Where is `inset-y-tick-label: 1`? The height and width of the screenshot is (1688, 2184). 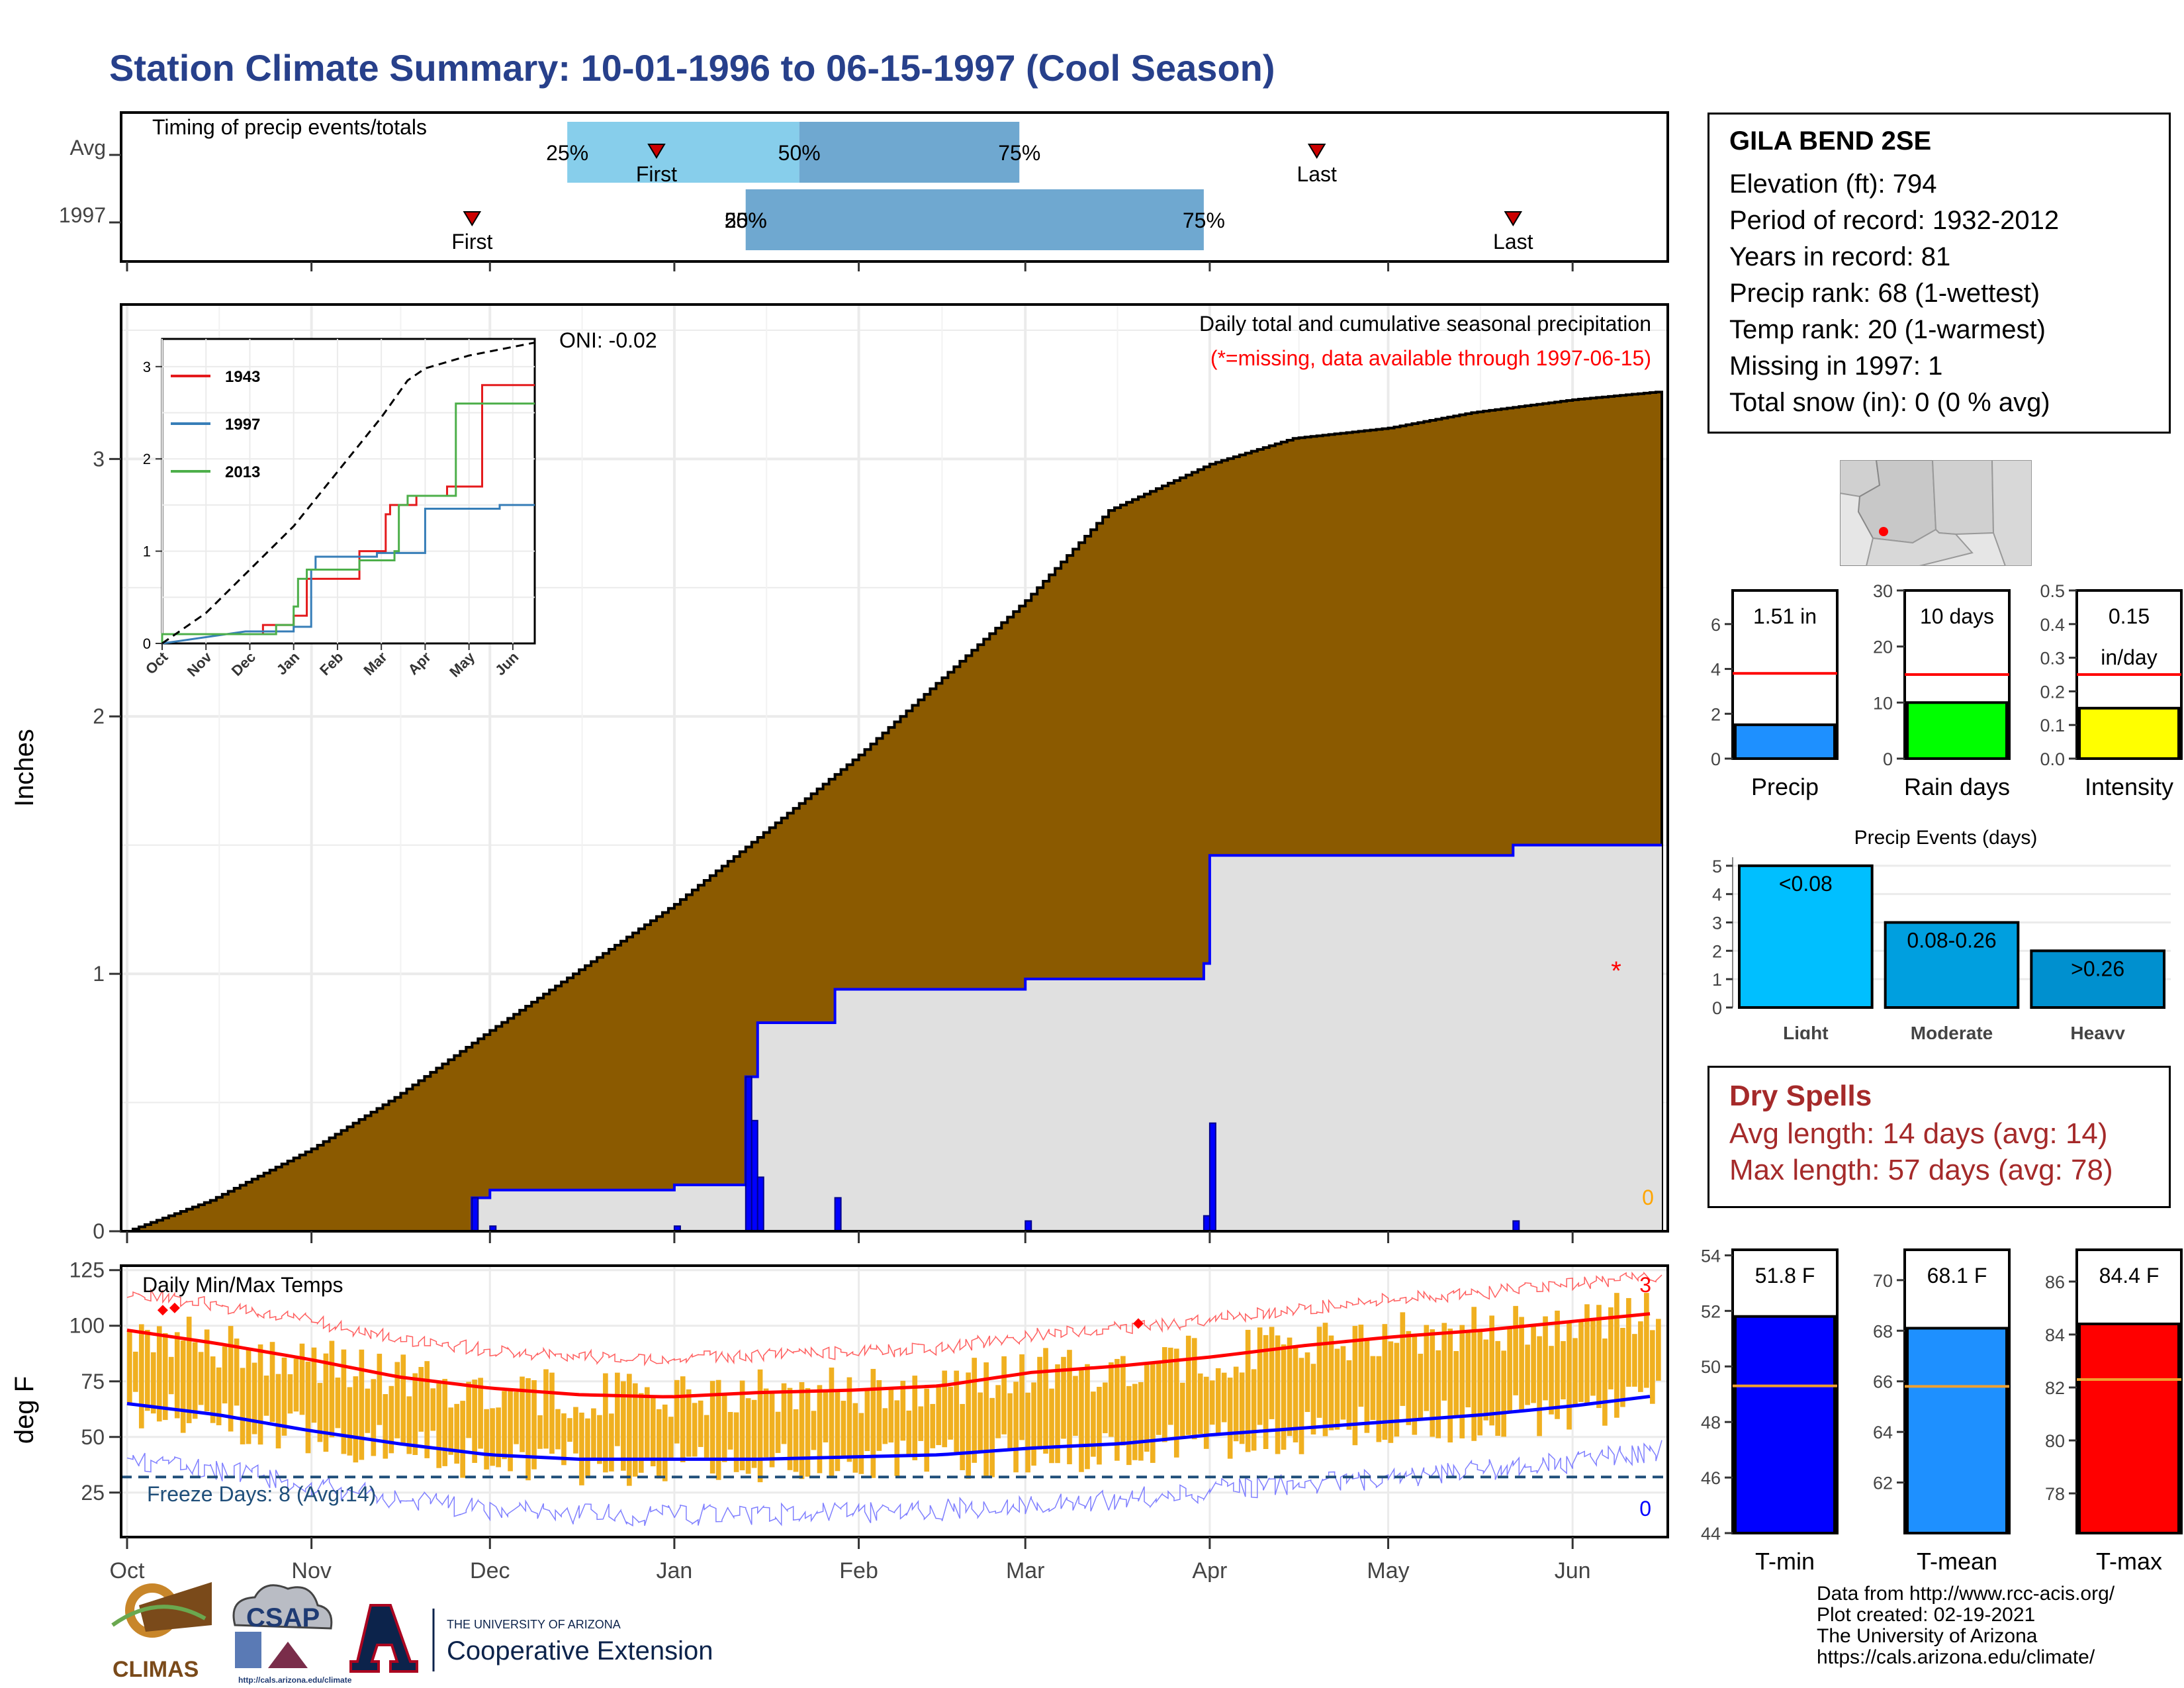
inset-y-tick-label: 1 is located at coordinates (147, 551).